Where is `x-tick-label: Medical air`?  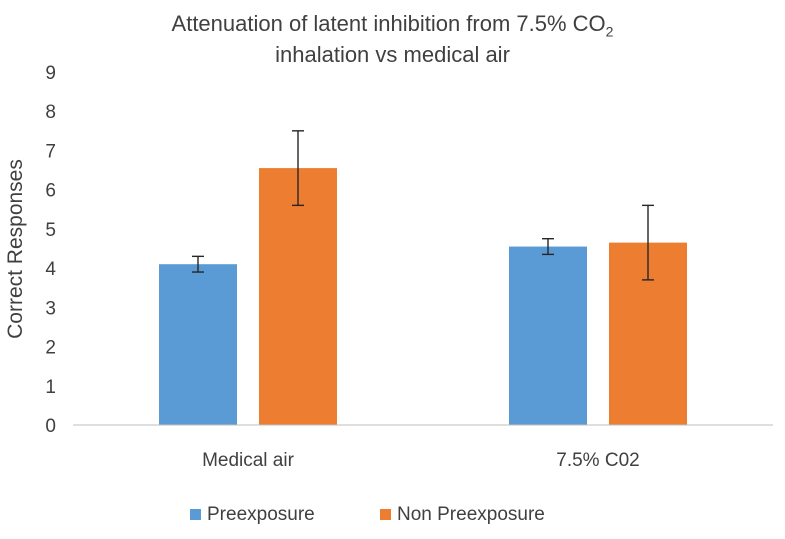 x-tick-label: Medical air is located at coordinates (248, 460).